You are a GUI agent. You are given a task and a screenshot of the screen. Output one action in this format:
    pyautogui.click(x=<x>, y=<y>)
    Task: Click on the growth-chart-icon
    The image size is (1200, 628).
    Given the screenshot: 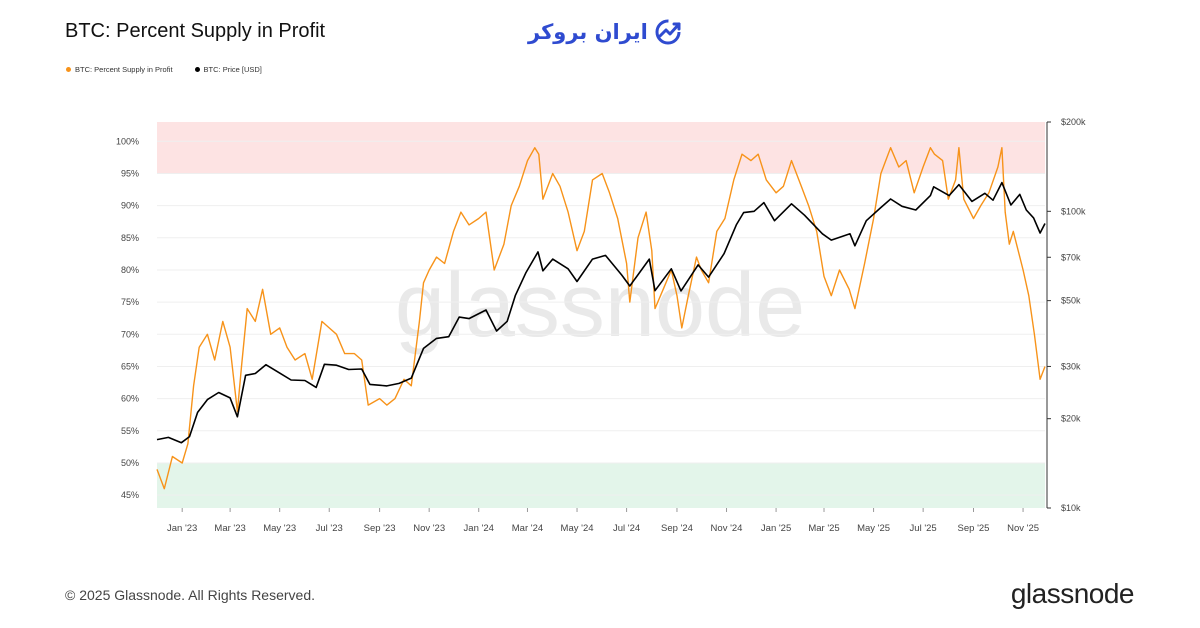 What is the action you would take?
    pyautogui.click(x=668, y=32)
    